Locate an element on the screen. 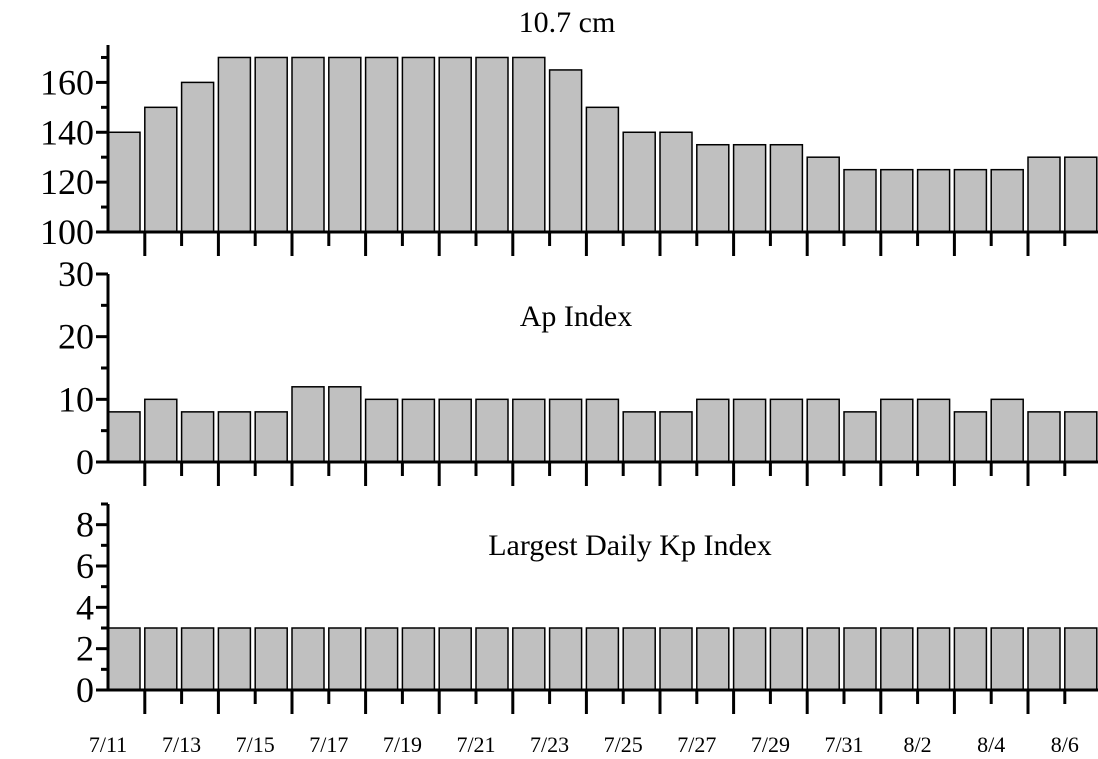 This screenshot has height=759, width=1098. y-tick-label: 160 is located at coordinates (67, 82).